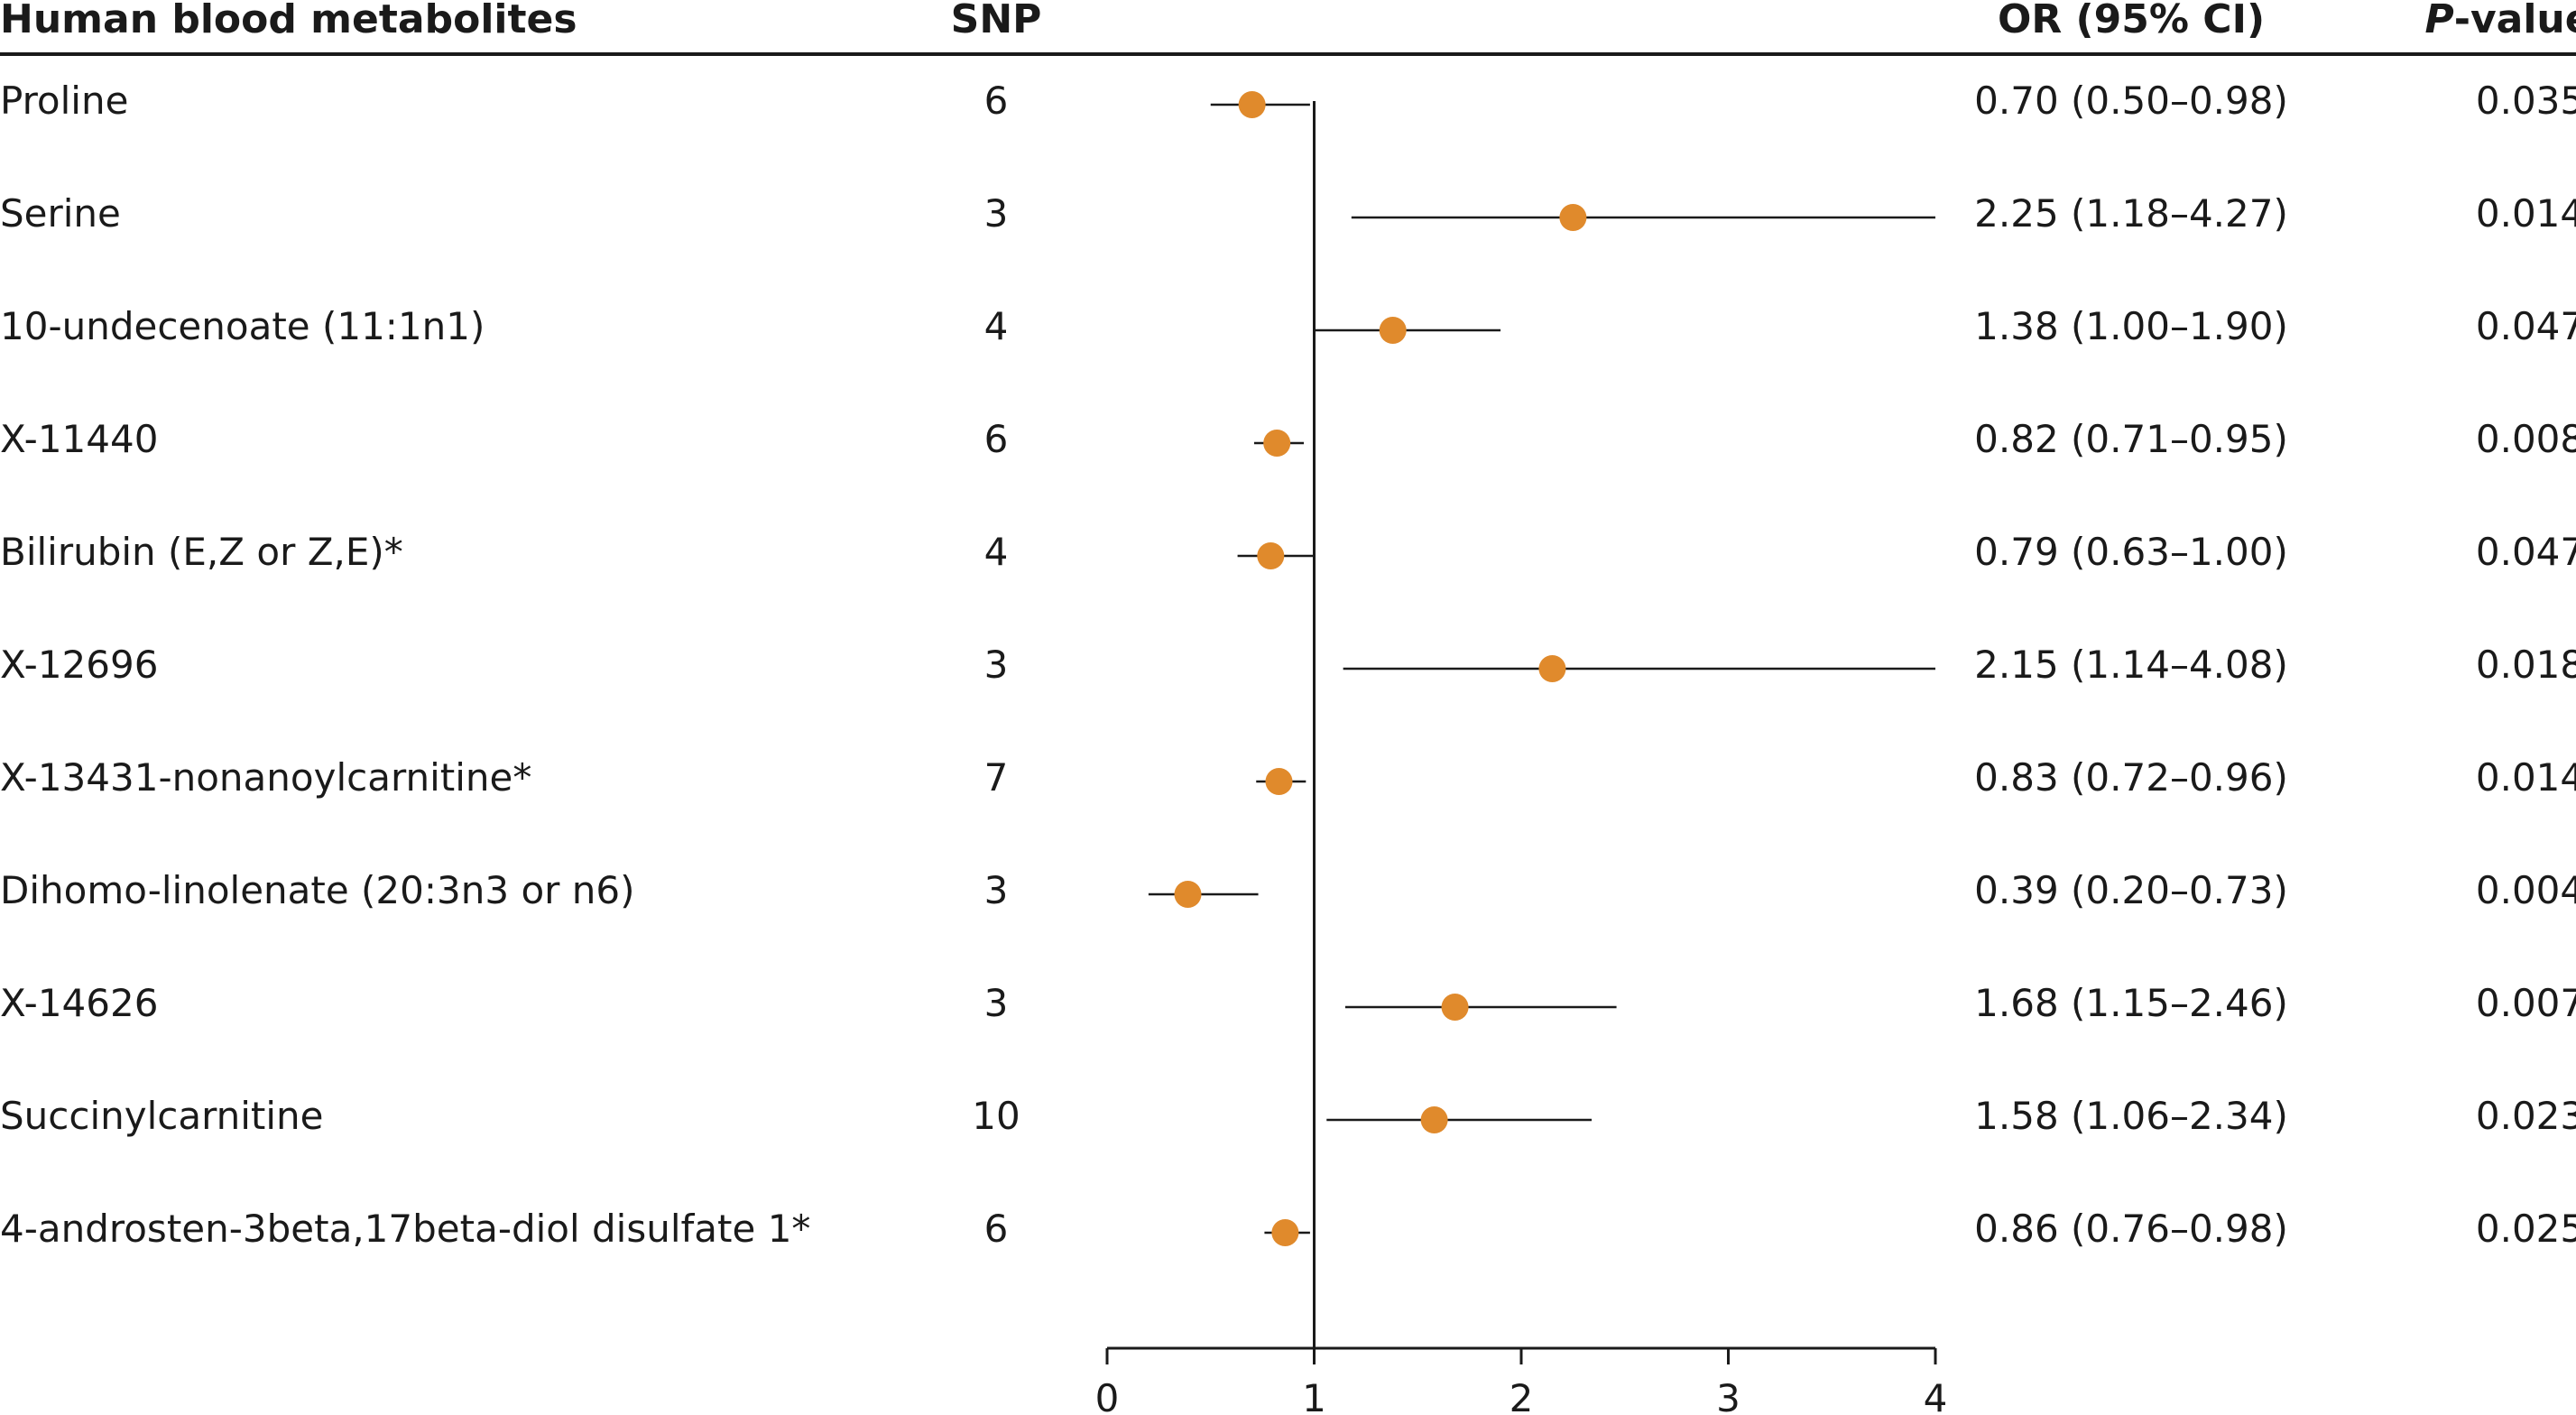 This screenshot has width=2576, height=1415. Describe the element at coordinates (2131, 439) in the screenshot. I see `or-ci-text-text: 0.82 (0.71–0.95)` at that location.